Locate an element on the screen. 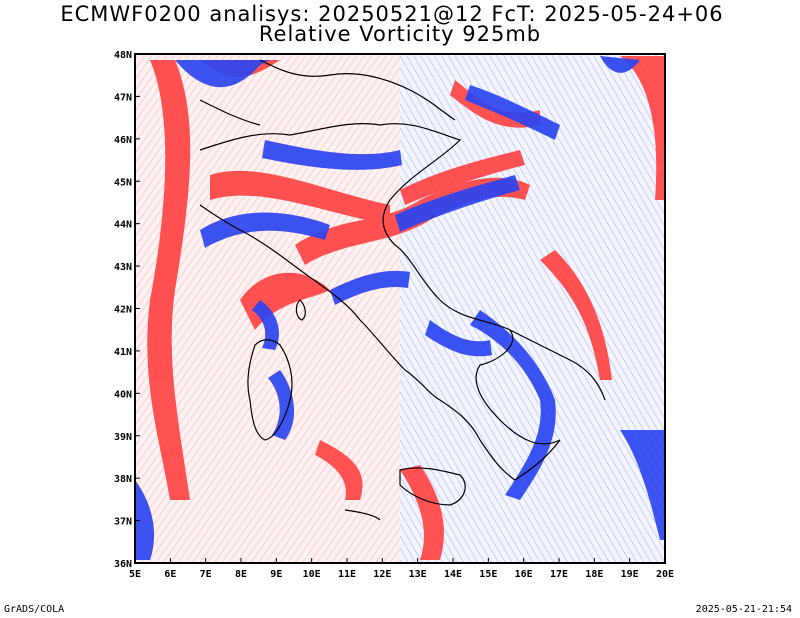  timestamp: 2025-05-21-21:54 is located at coordinates (743, 609).